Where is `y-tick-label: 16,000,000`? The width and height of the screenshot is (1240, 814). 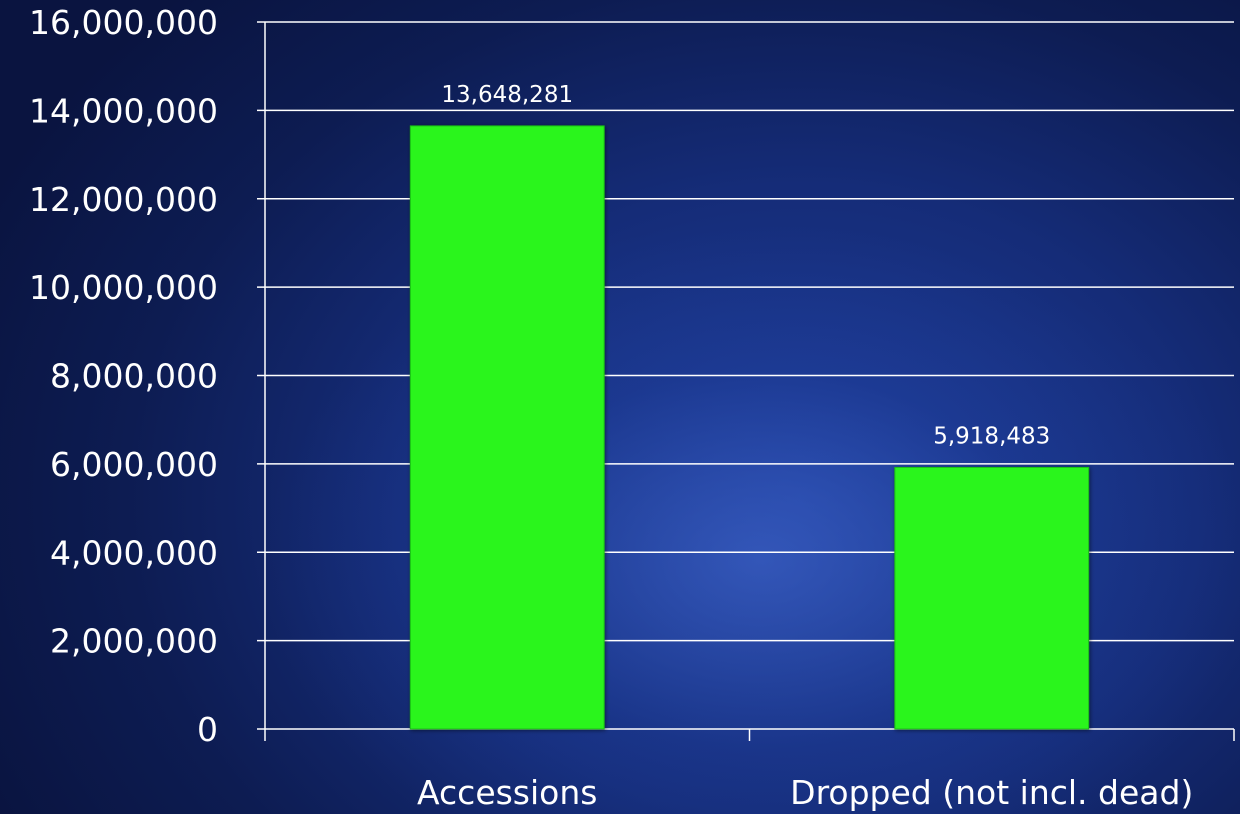
y-tick-label: 16,000,000 is located at coordinates (123, 22).